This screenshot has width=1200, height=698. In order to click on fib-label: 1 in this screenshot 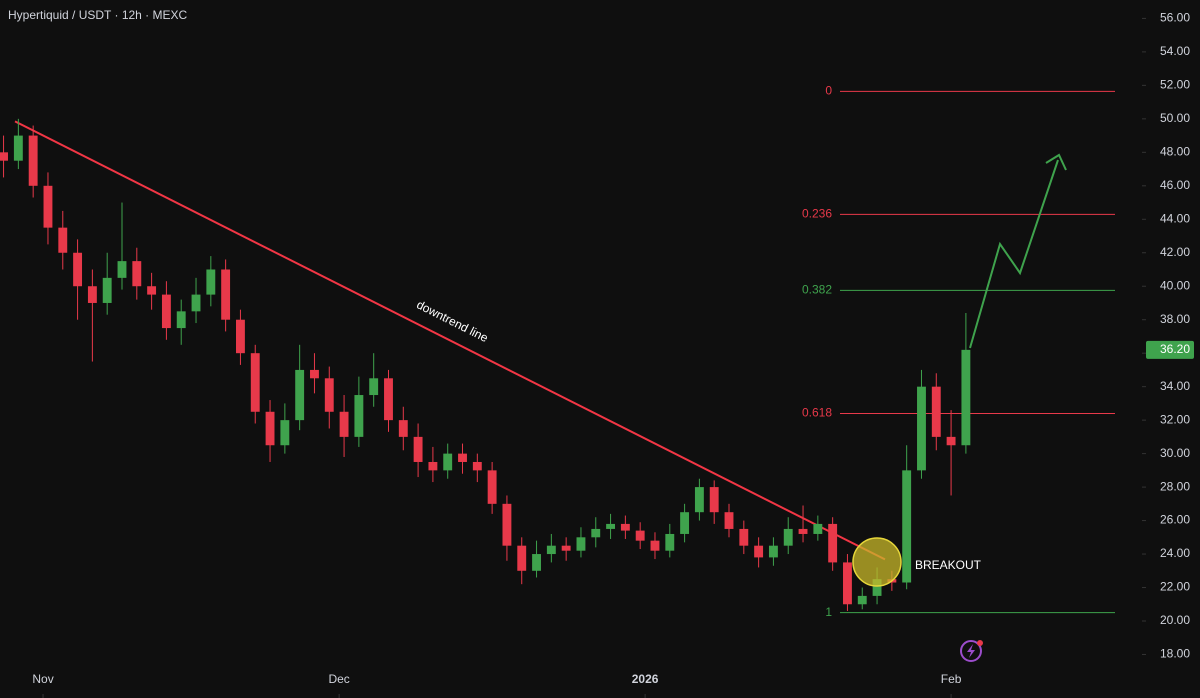, I will do `click(828, 612)`.